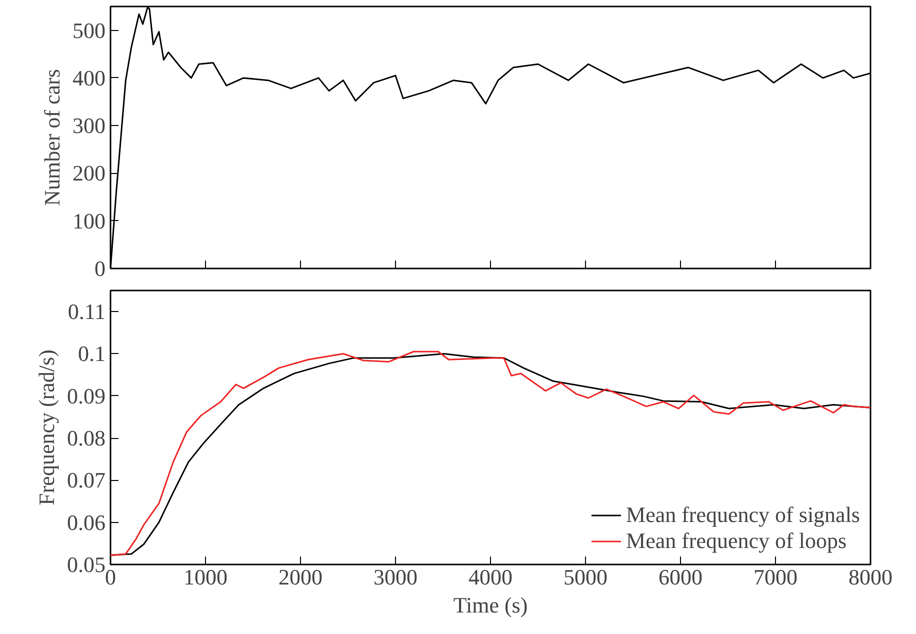 The width and height of the screenshot is (916, 634). I want to click on x-tick-label: 5000, so click(586, 577).